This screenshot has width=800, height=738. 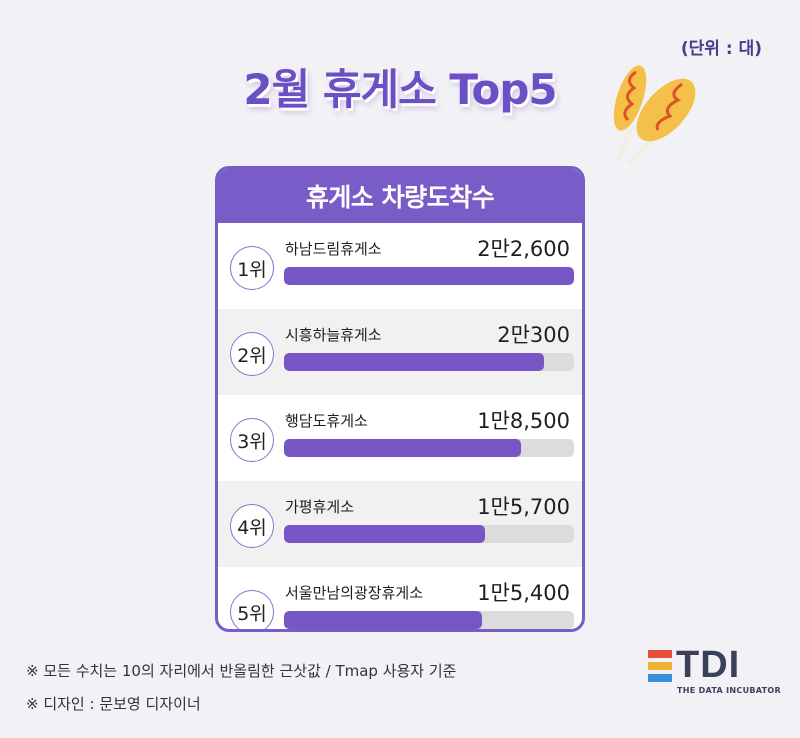 I want to click on rest-area-name: 서울만남의광장휴게소, so click(x=354, y=593).